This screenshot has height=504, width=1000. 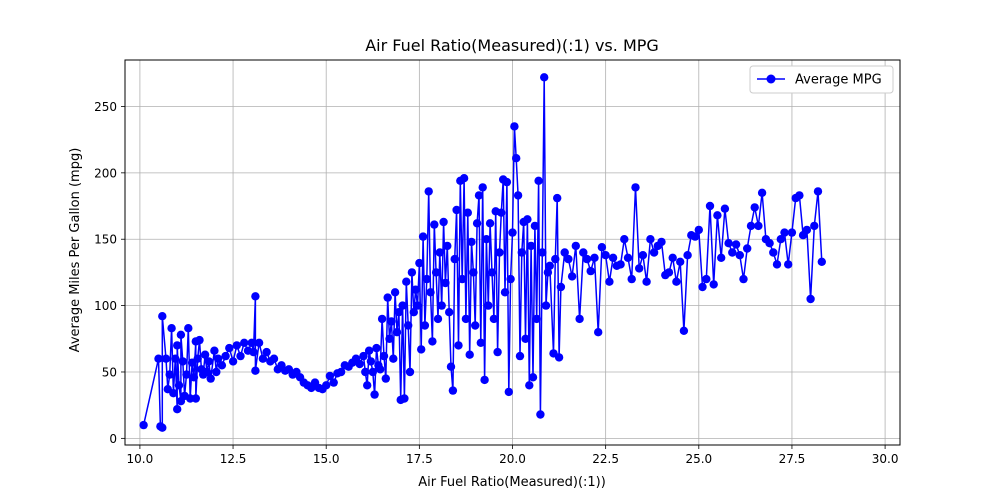 What do you see at coordinates (105, 240) in the screenshot?
I see `y-tick-label: 150` at bounding box center [105, 240].